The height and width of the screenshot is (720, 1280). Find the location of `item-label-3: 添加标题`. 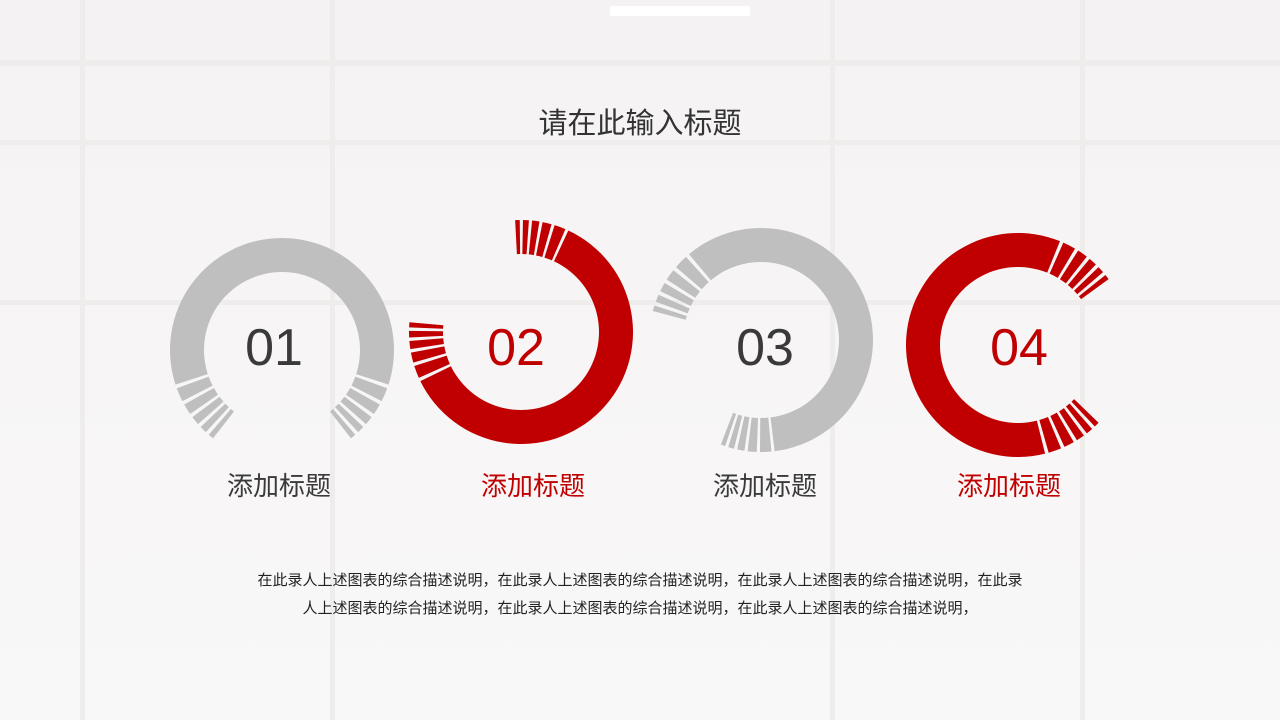

item-label-3: 添加标题 is located at coordinates (764, 487).